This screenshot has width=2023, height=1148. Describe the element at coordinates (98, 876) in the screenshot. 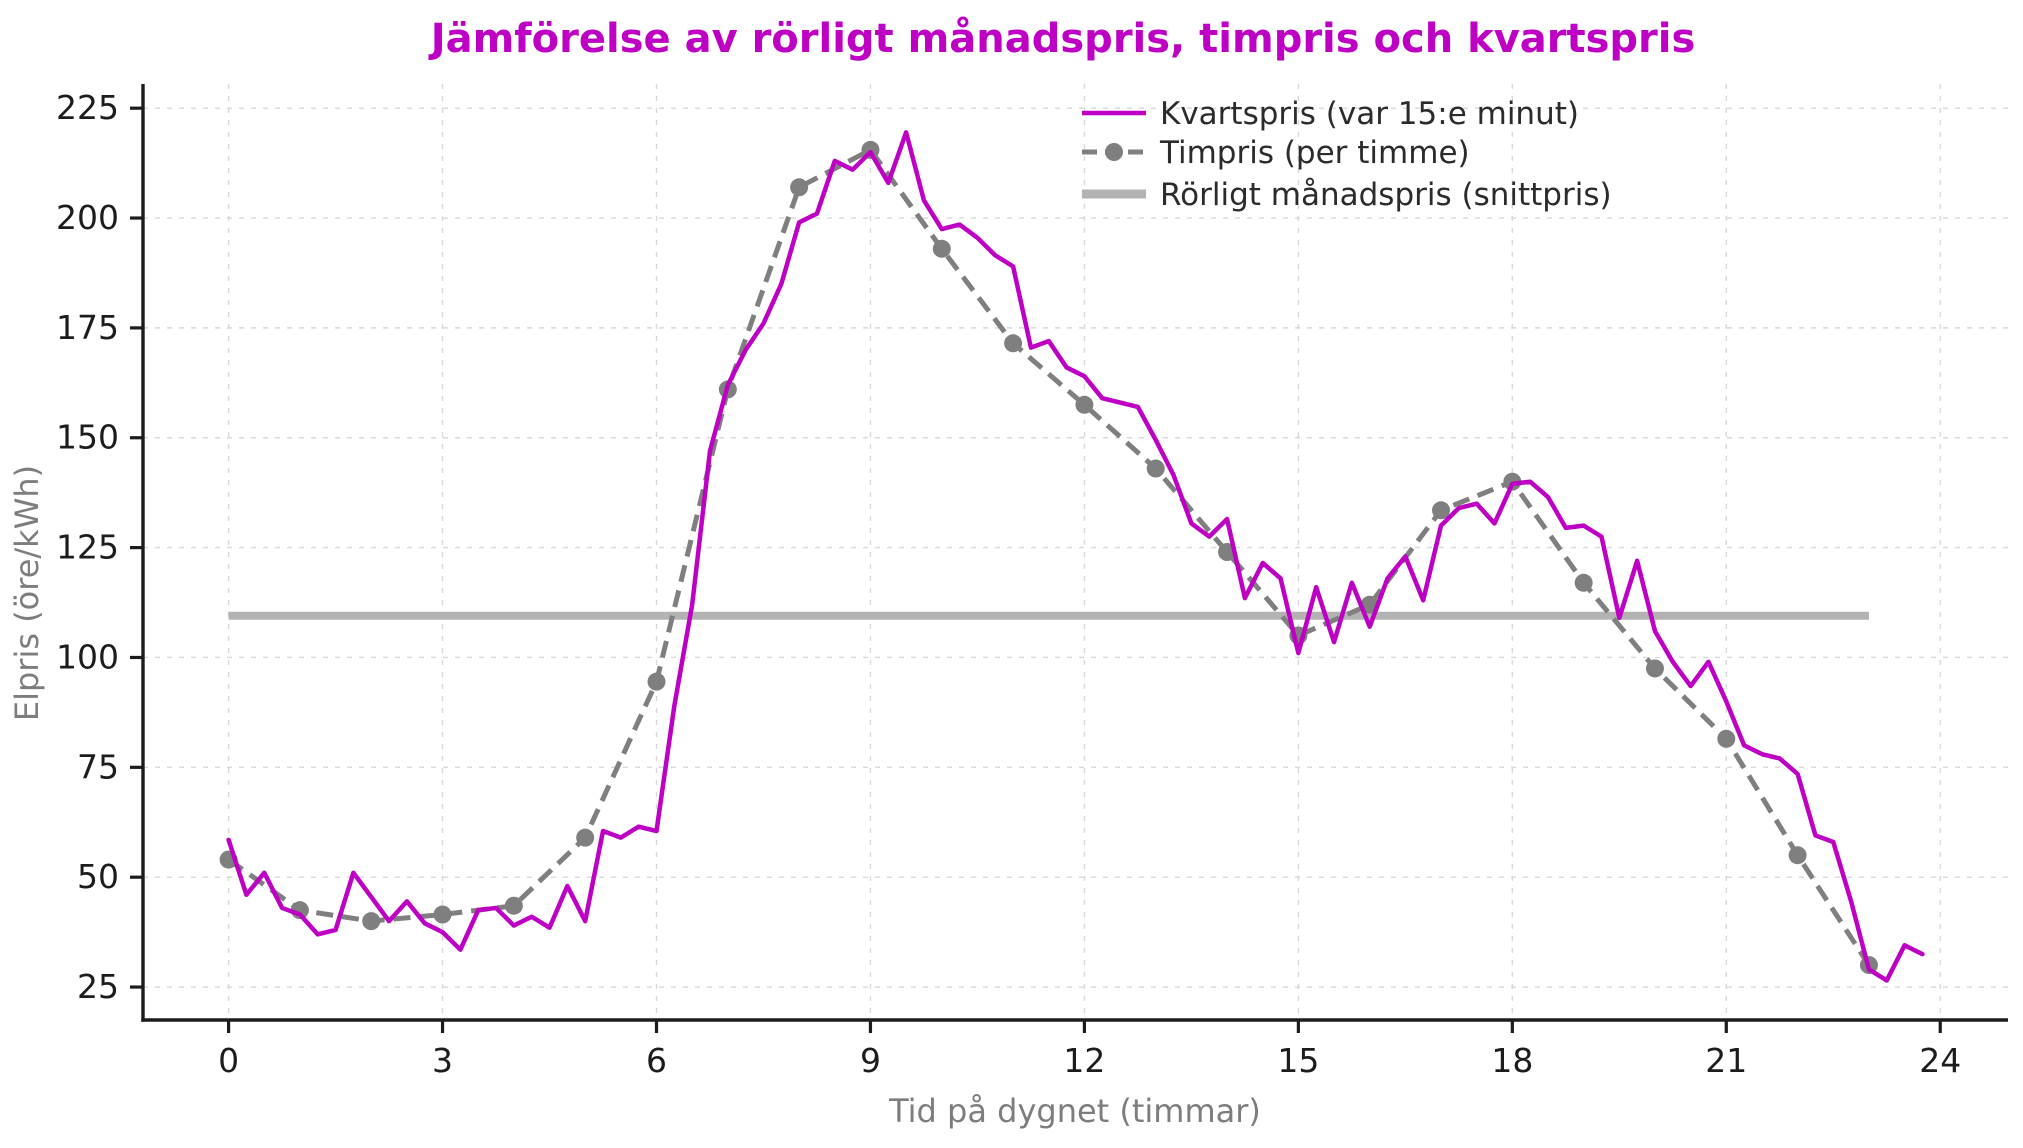

I see `y-tick-label: 50` at that location.